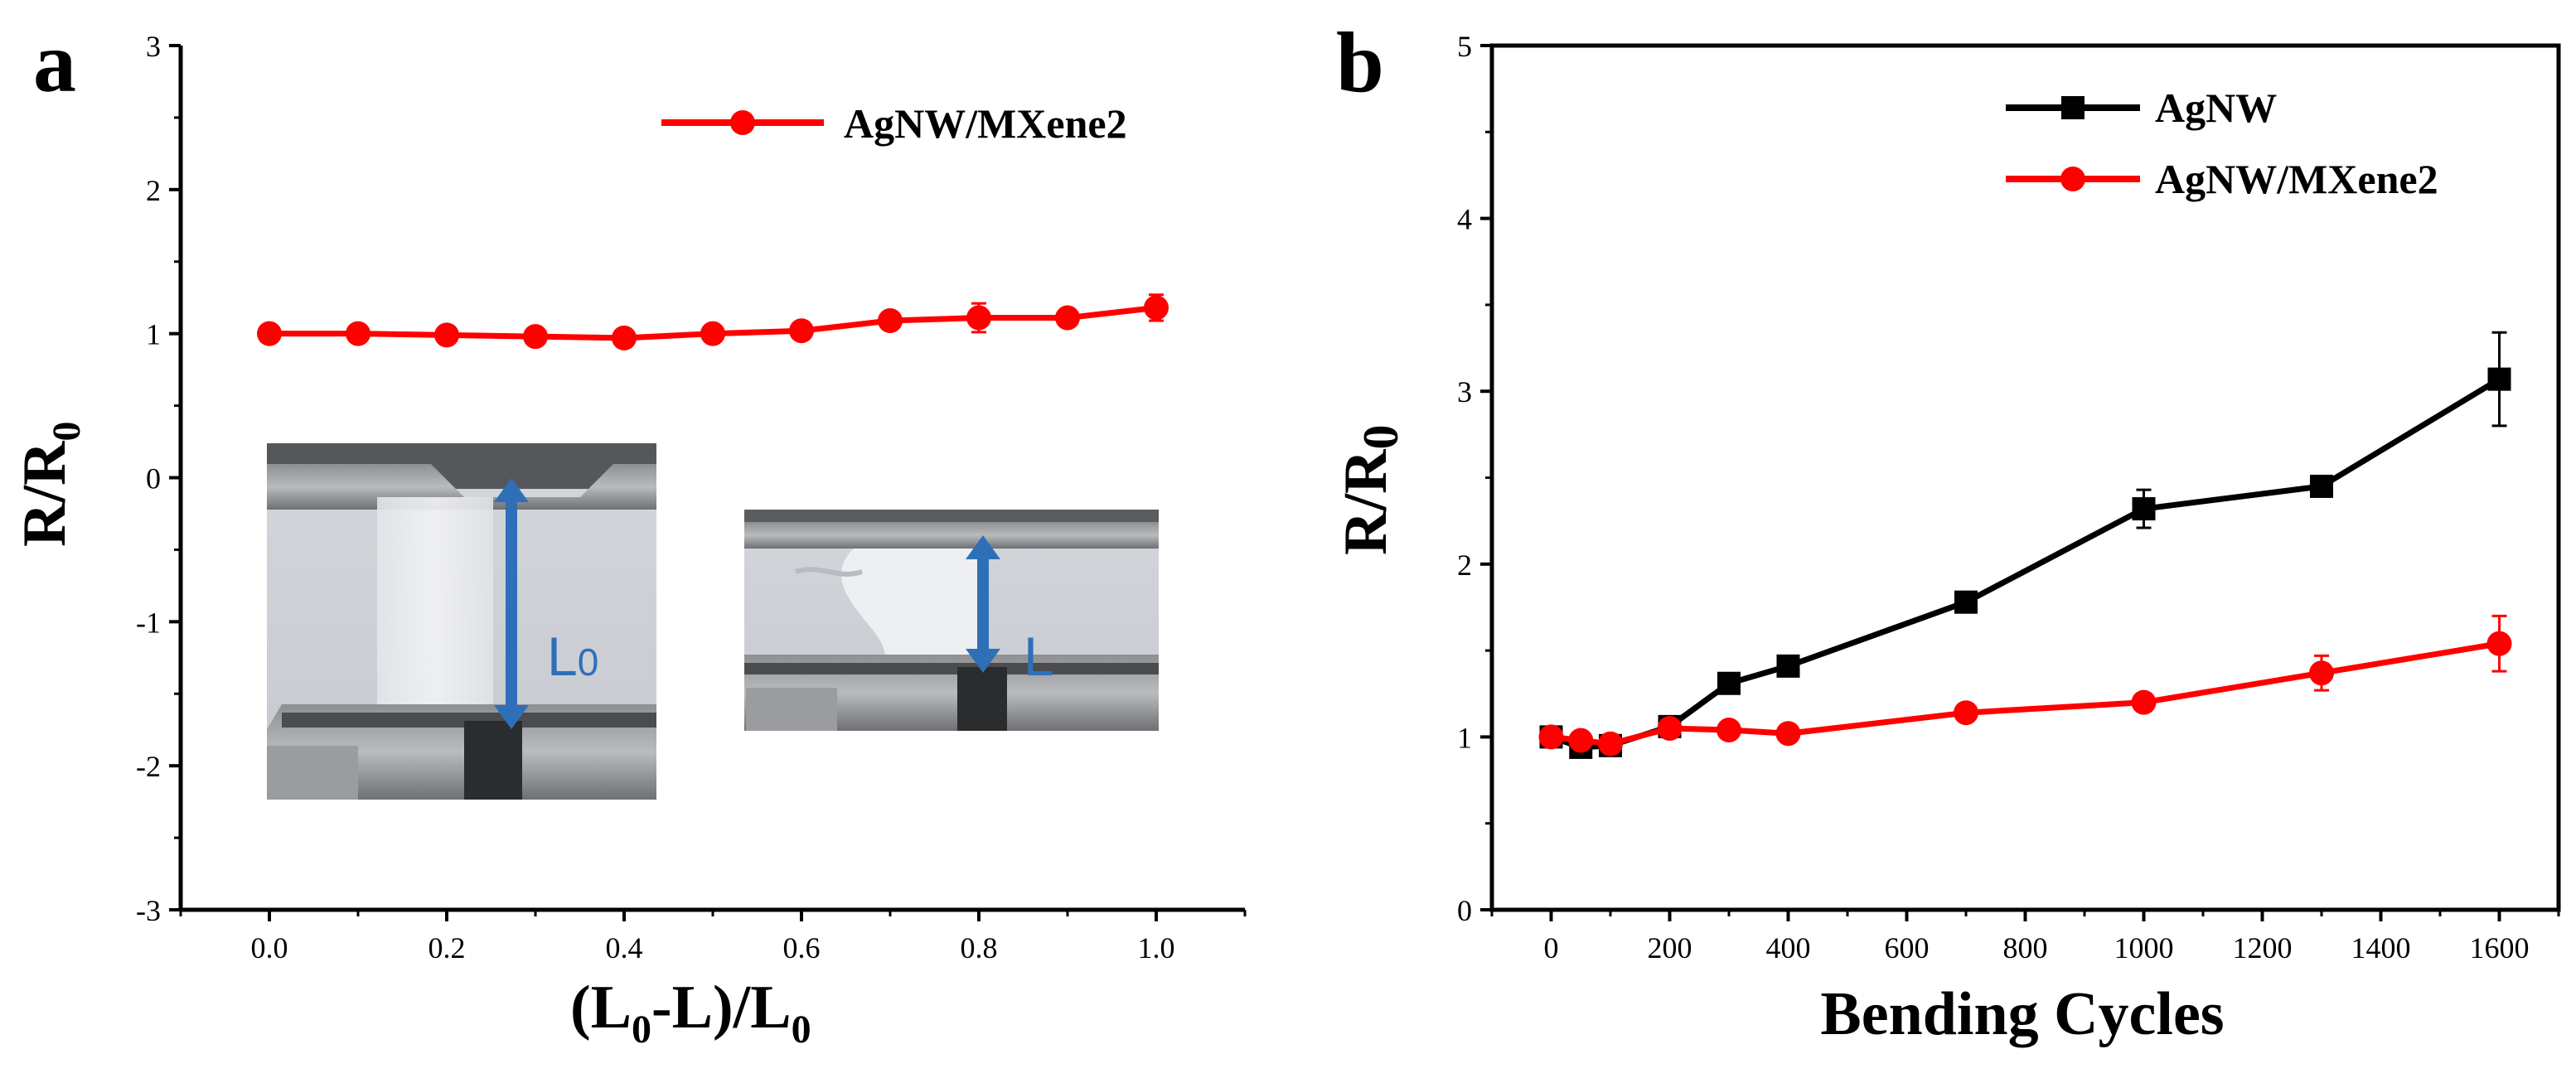 Image resolution: width=2576 pixels, height=1078 pixels. Describe the element at coordinates (1464, 219) in the screenshot. I see `b-ytick-label-4: 4` at that location.